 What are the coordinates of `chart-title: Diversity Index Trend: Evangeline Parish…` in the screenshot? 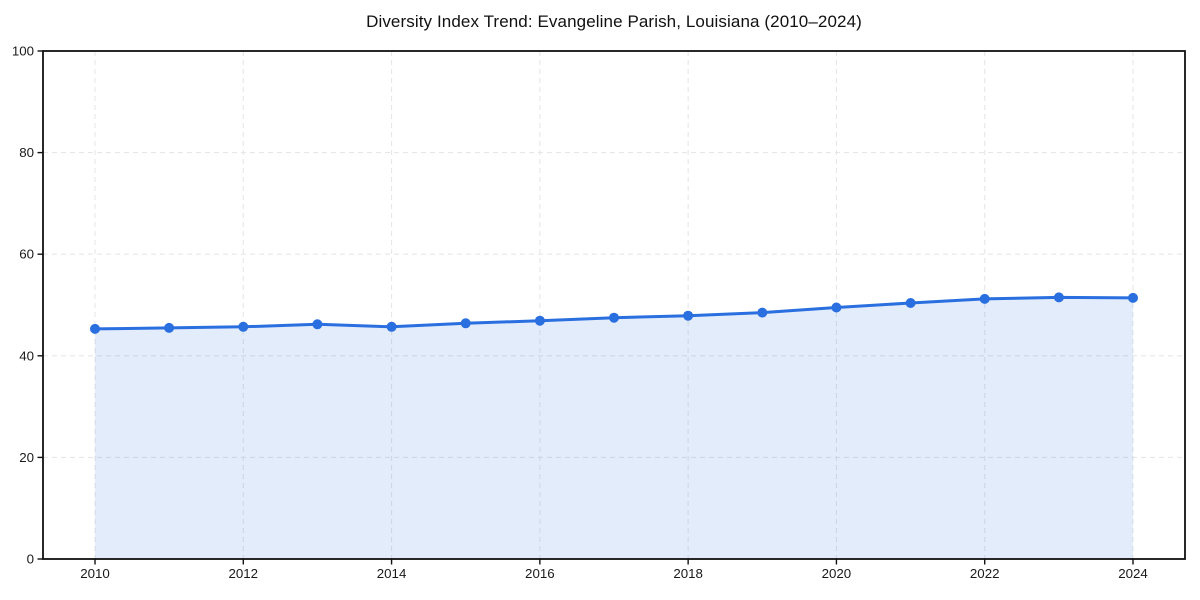 It's located at (614, 21).